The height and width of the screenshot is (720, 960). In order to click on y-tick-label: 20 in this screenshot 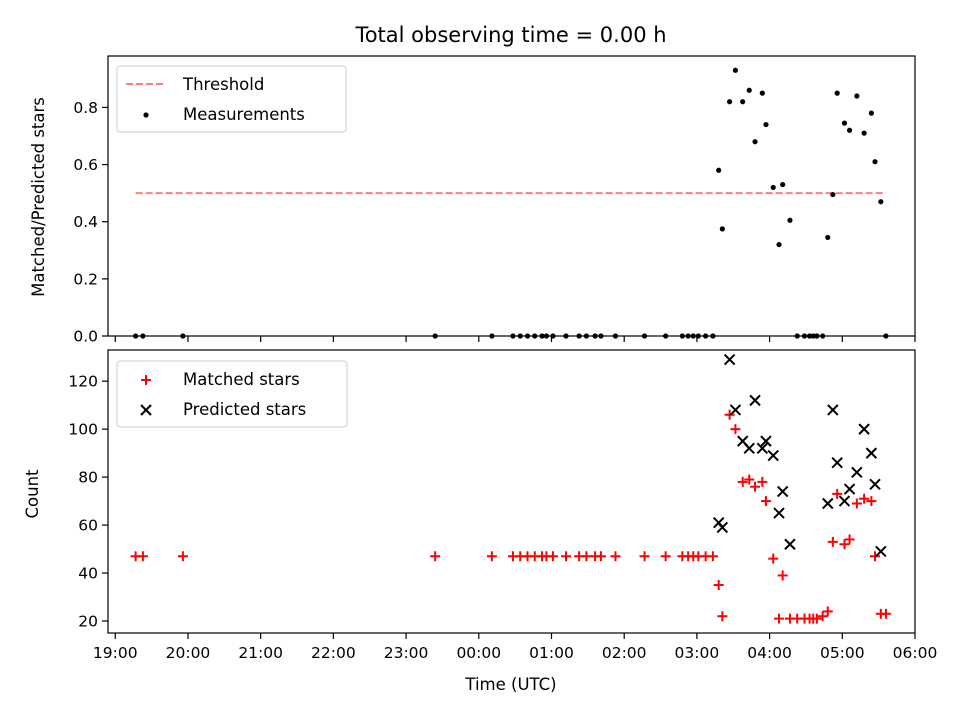, I will do `click(88, 622)`.